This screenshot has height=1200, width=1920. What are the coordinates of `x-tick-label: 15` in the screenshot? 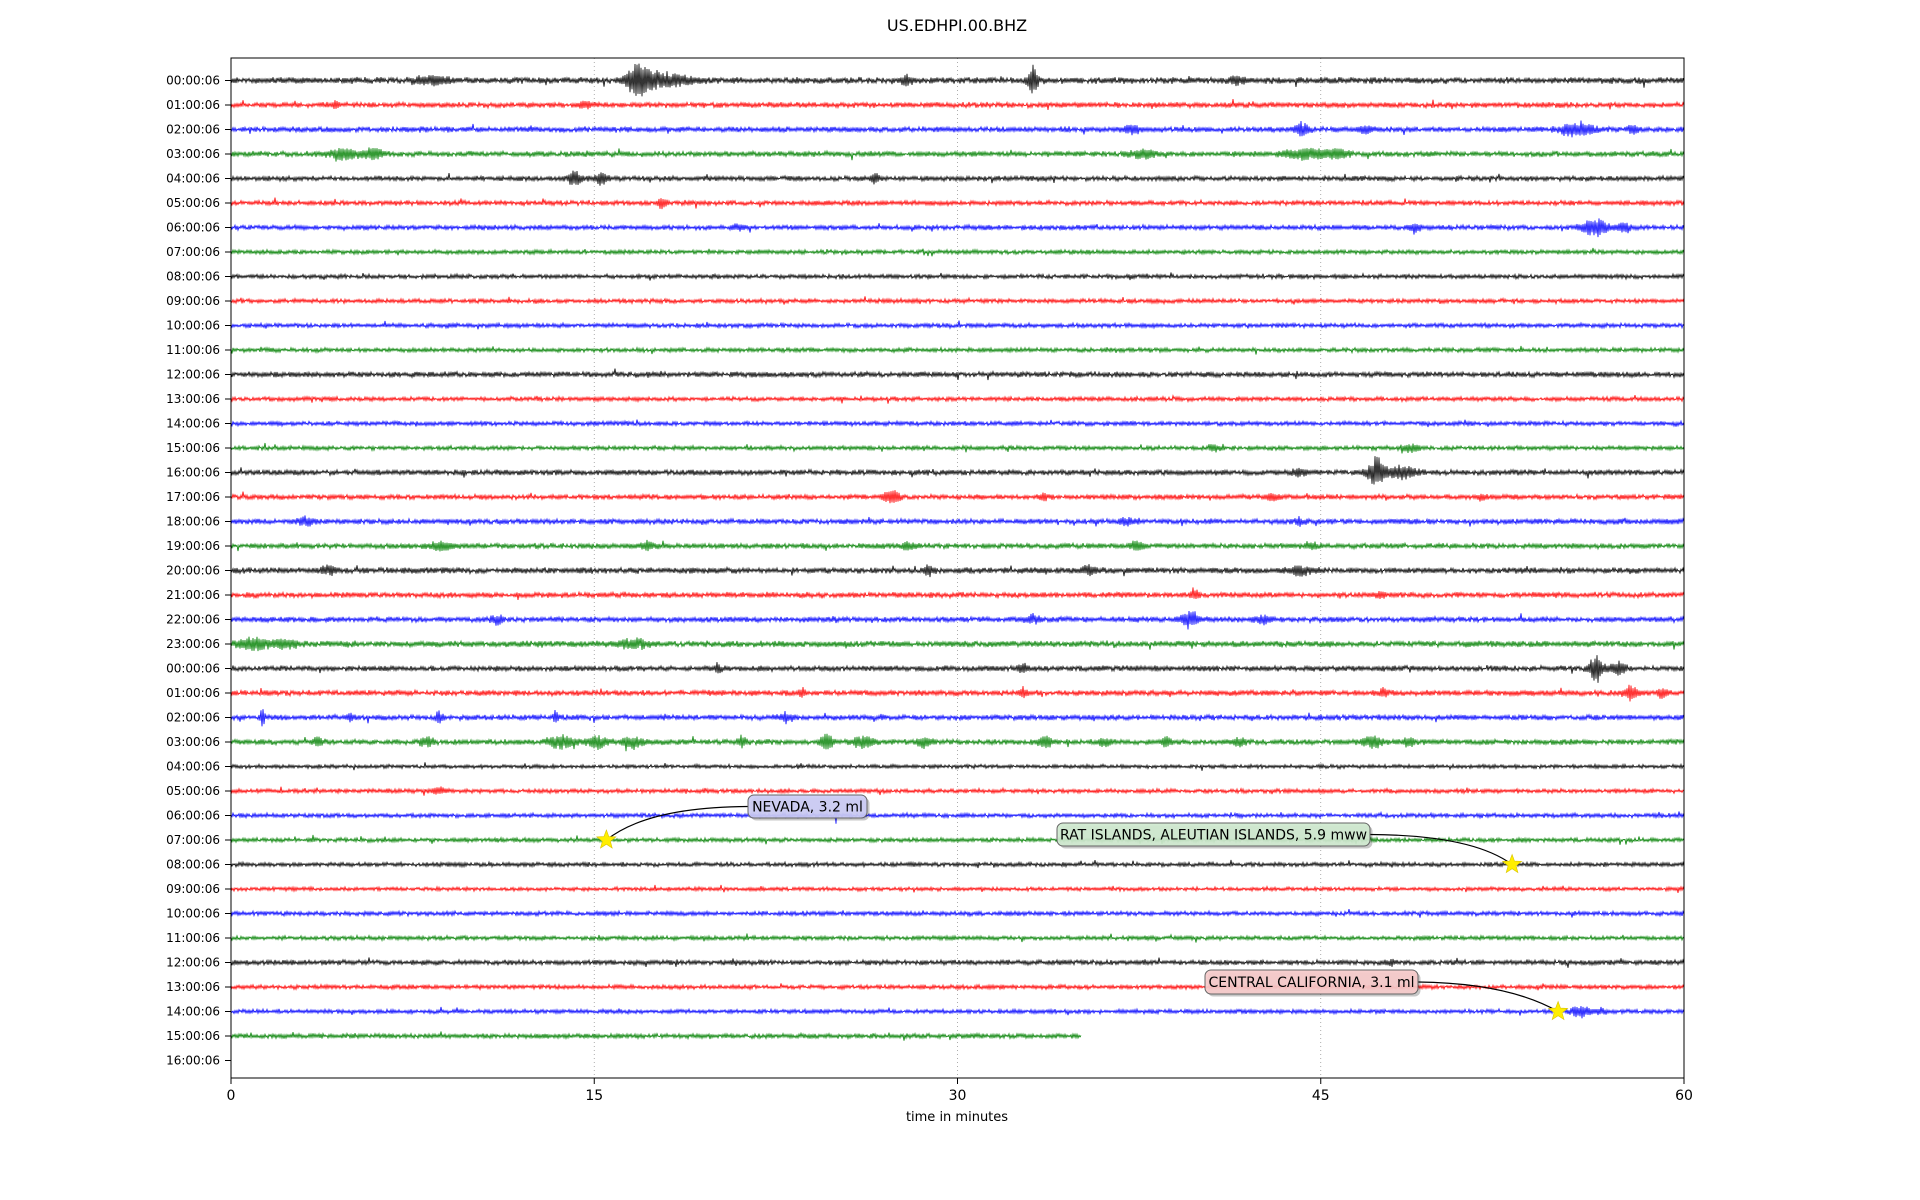 It's located at (594, 1096).